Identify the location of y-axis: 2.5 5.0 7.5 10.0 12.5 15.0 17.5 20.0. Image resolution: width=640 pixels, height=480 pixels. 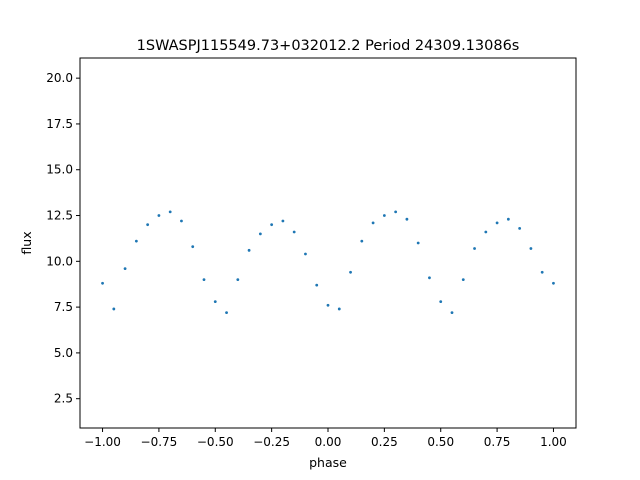
(63, 238).